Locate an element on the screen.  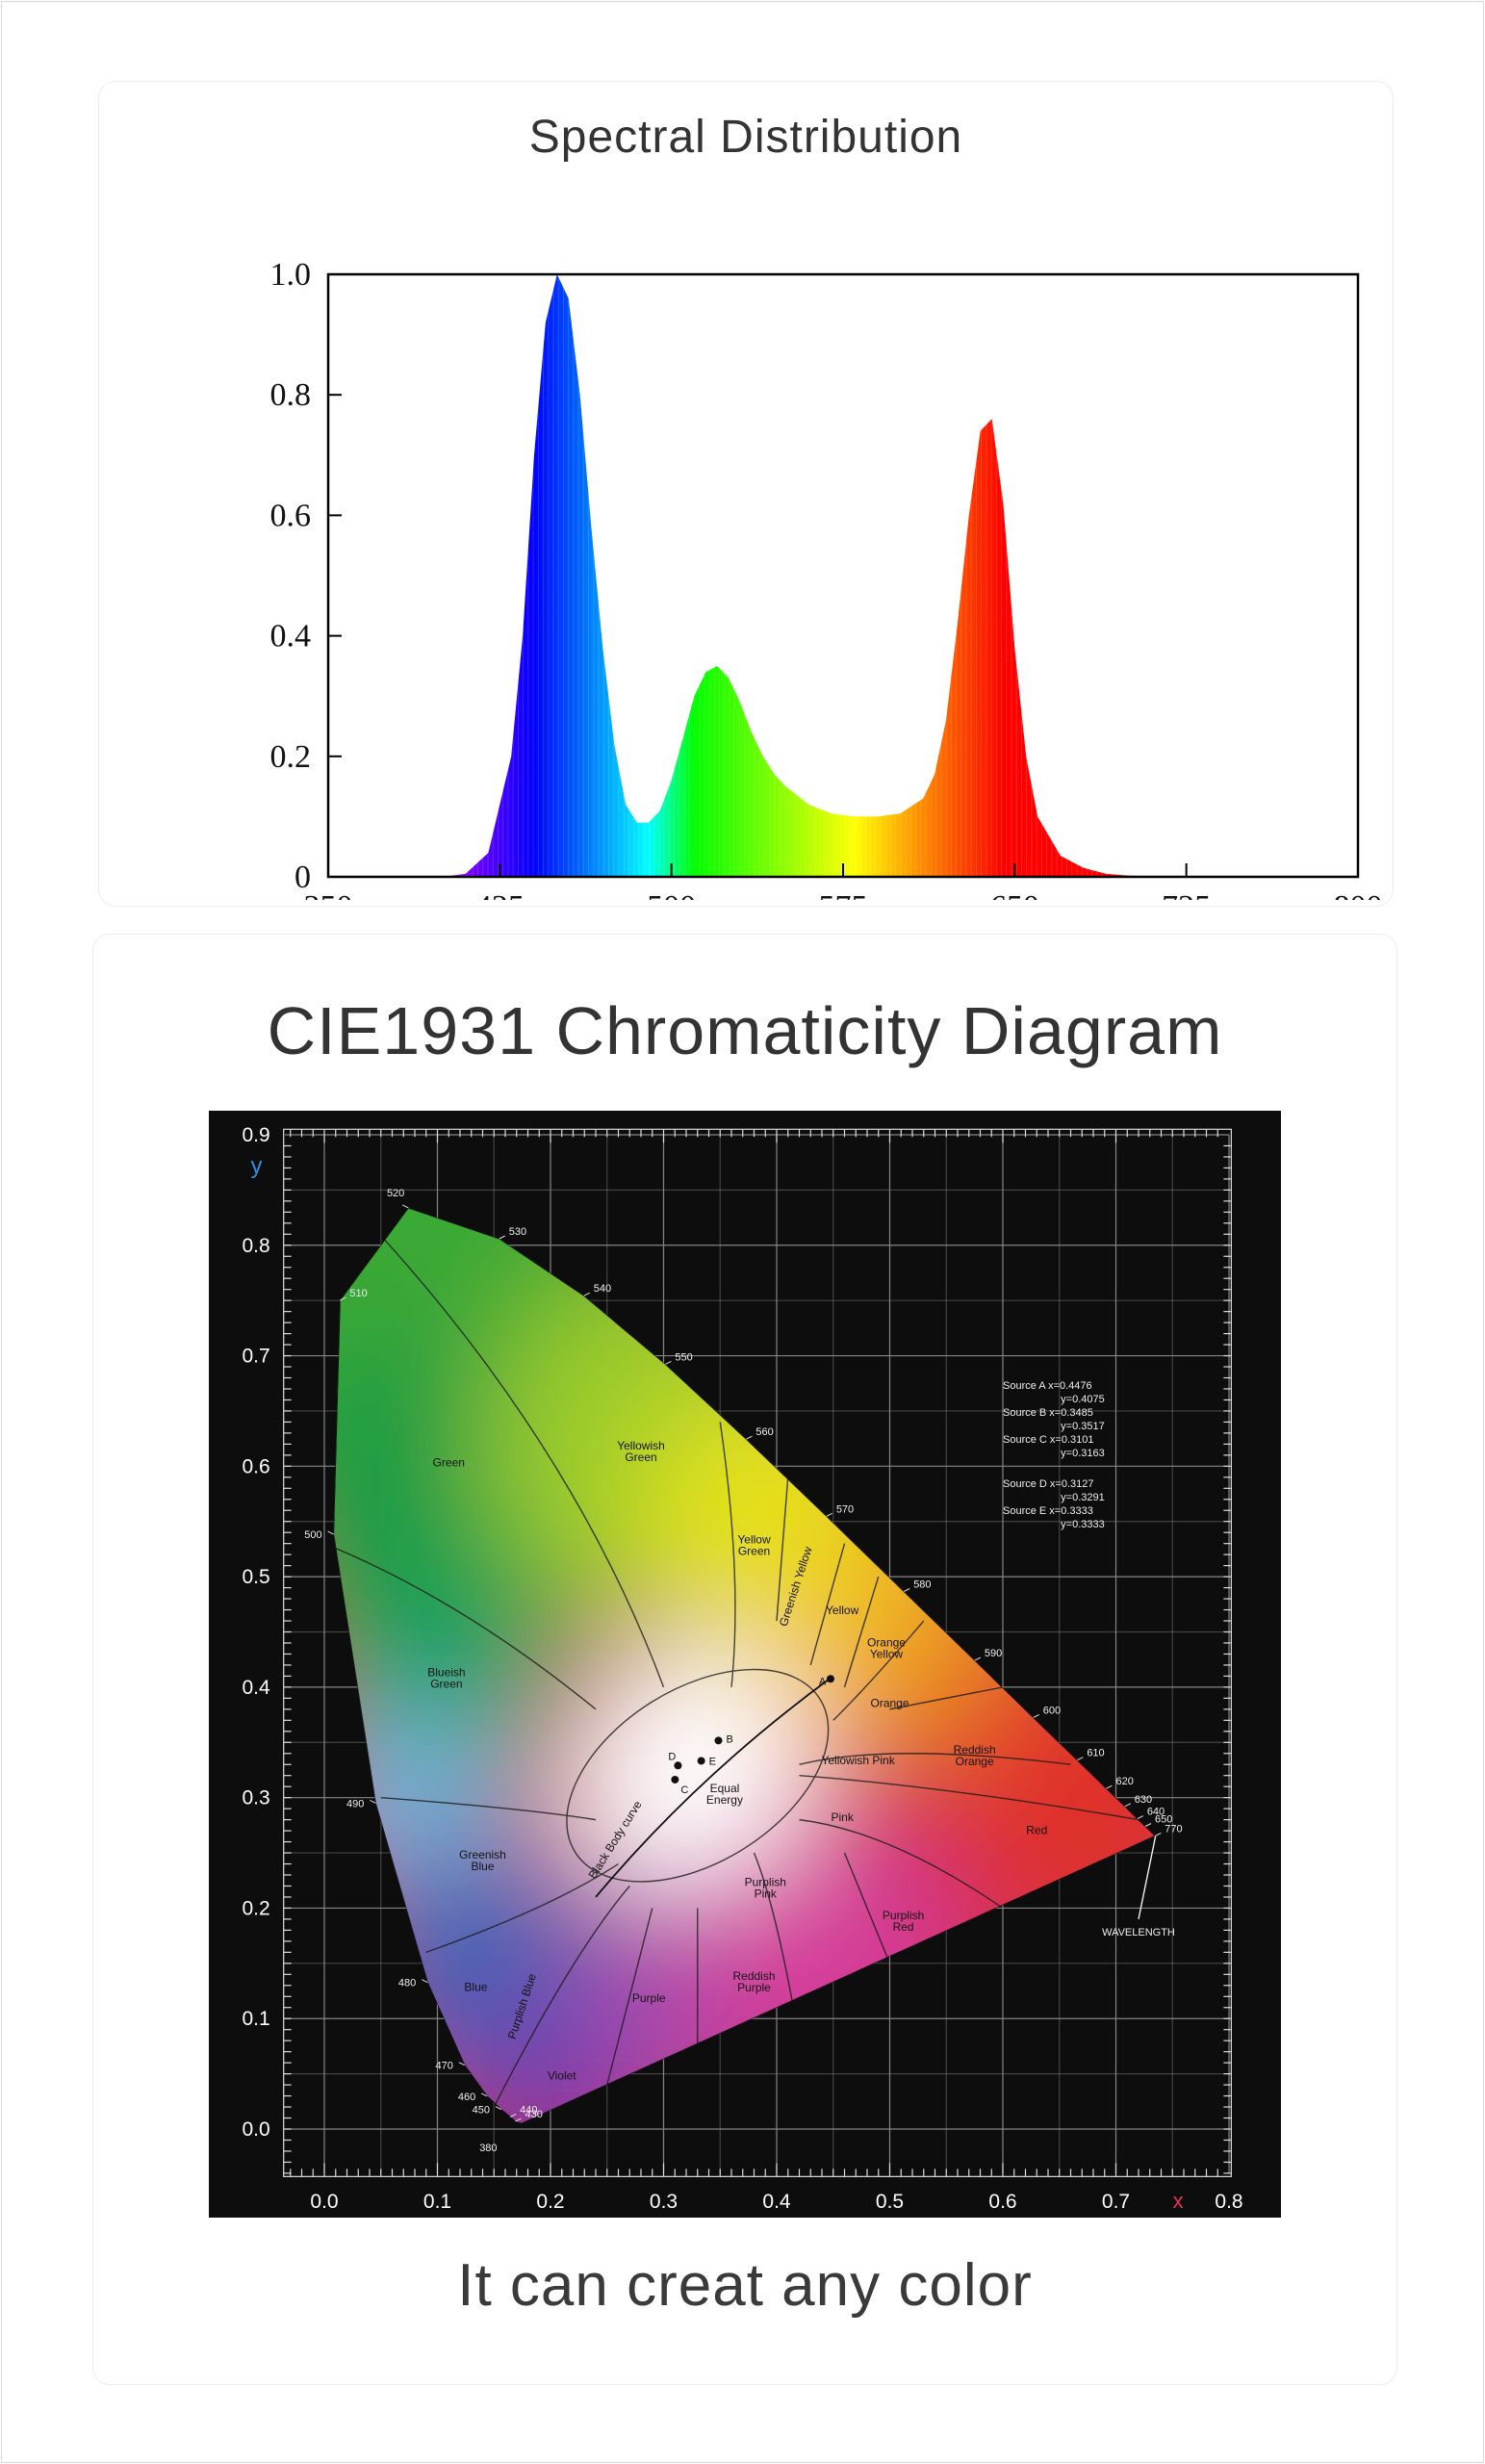
wavelength-label-650: 650 is located at coordinates (1163, 1820).